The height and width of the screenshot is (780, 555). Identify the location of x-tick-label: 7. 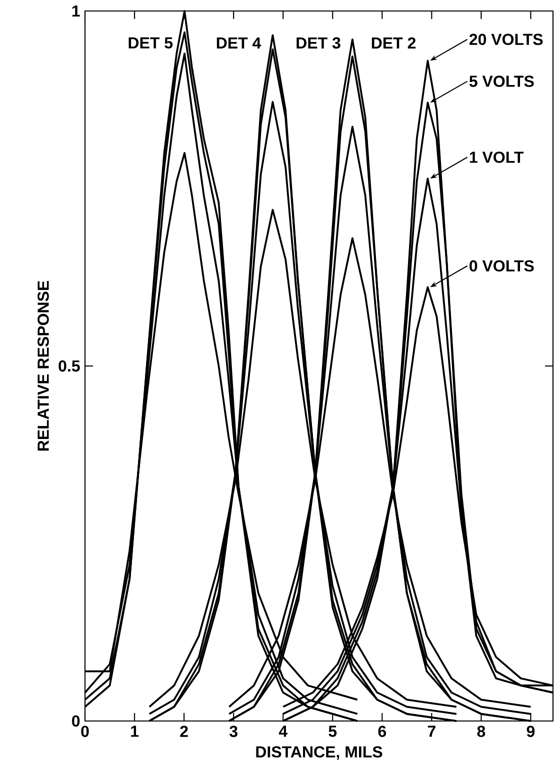
(432, 731).